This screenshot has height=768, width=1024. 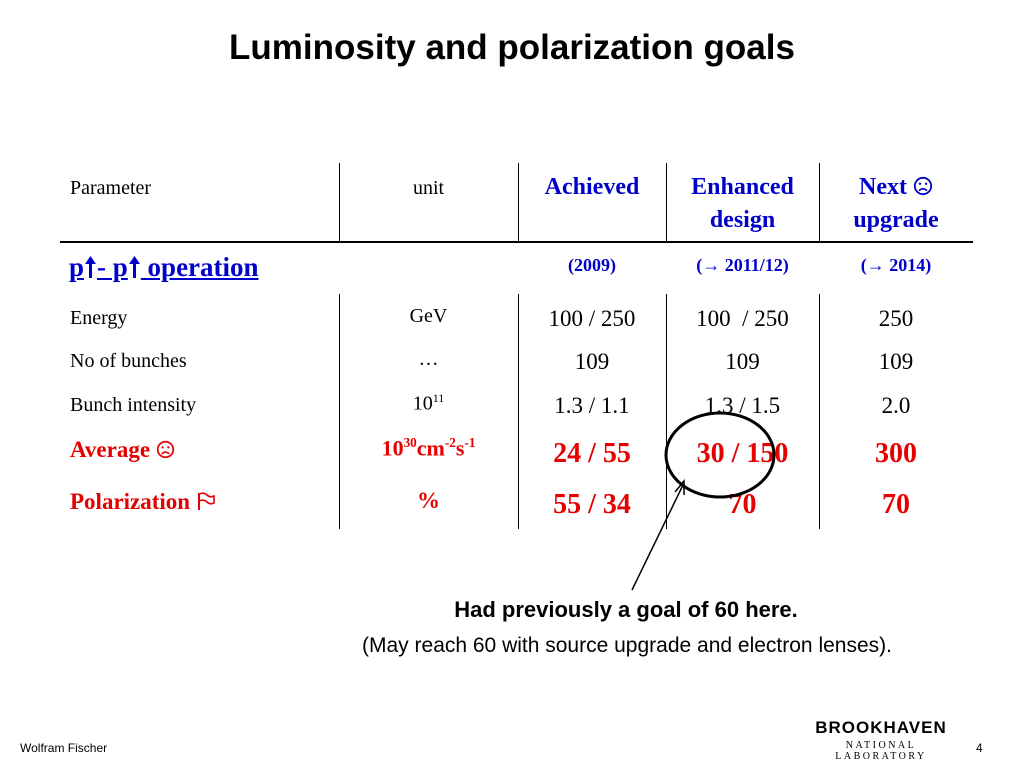 I want to click on footer-author: Wolfram Fischer, so click(x=64, y=748).